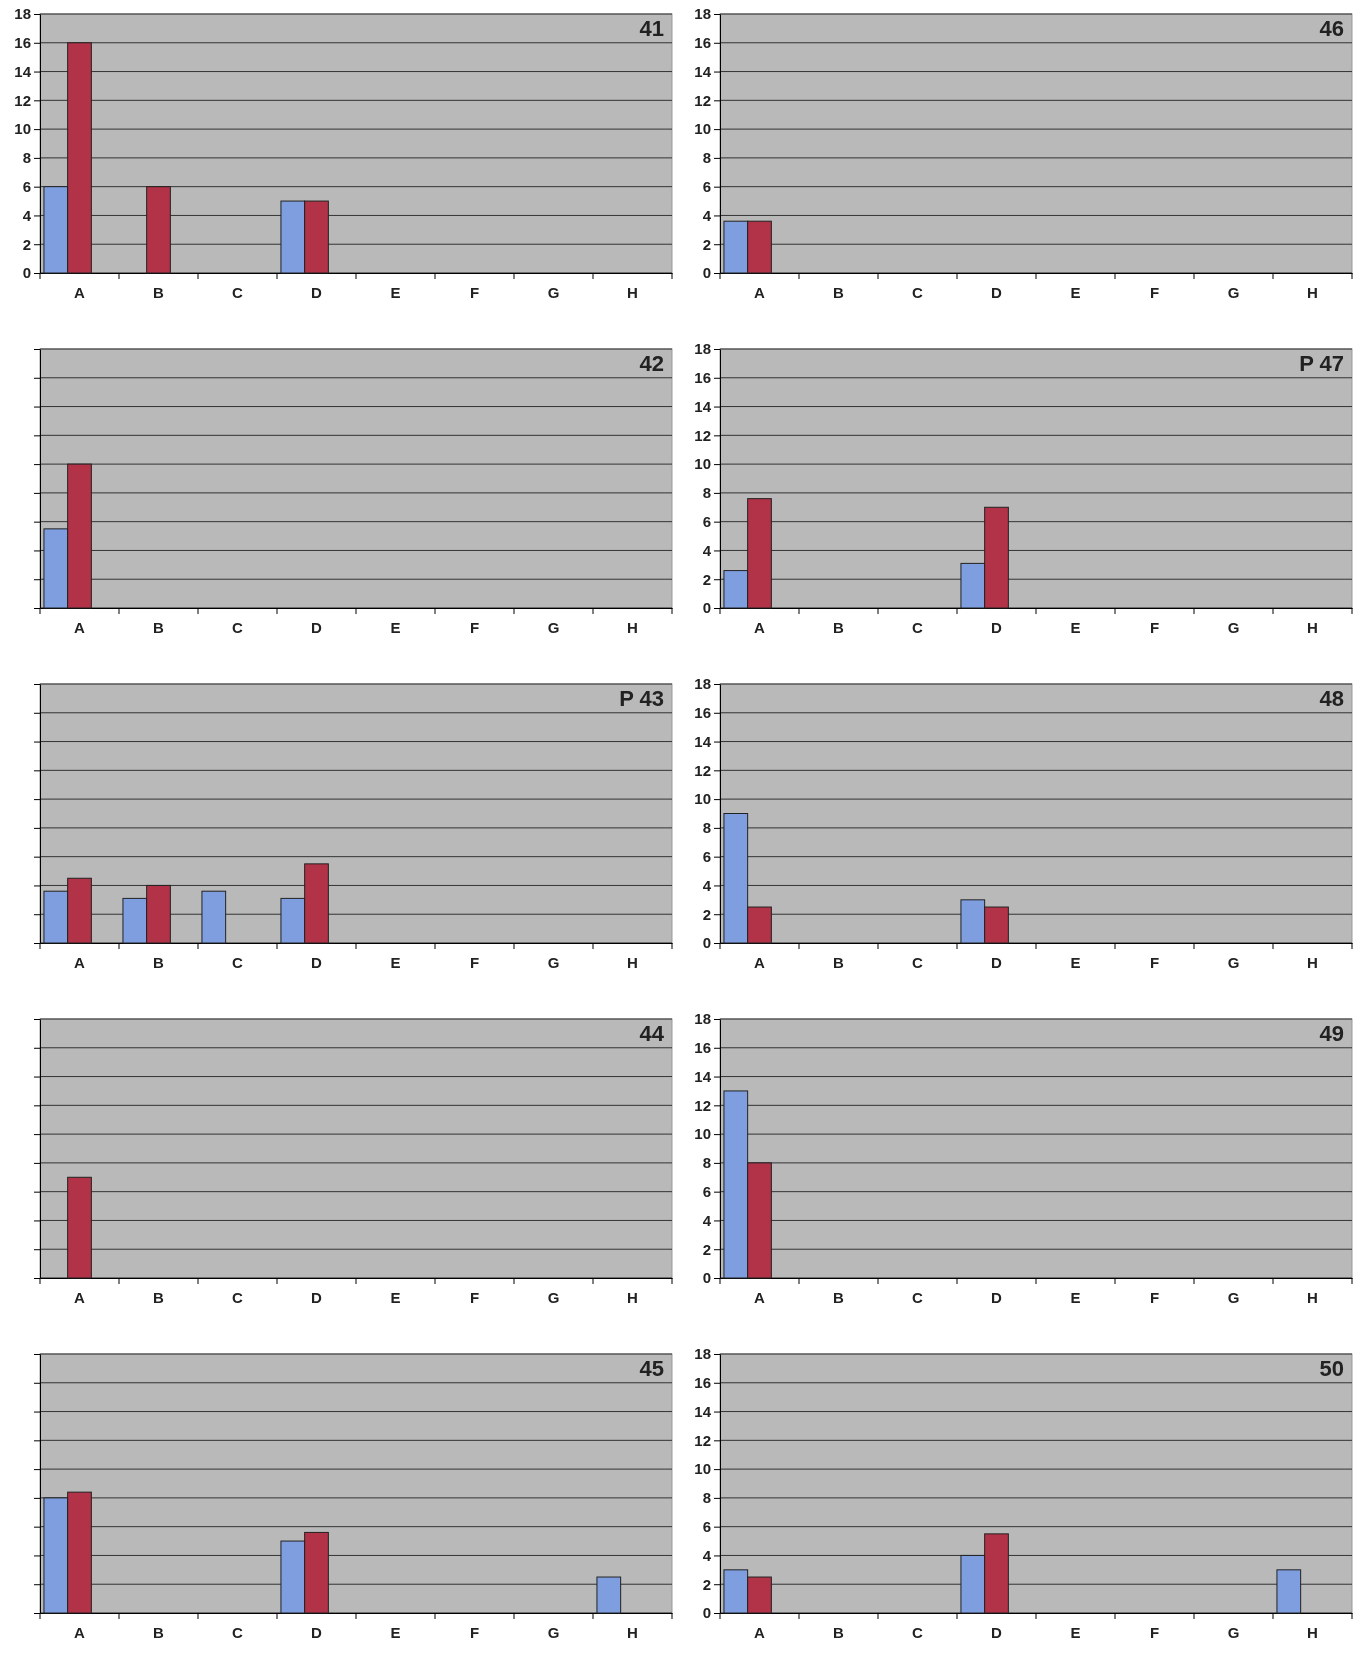 The height and width of the screenshot is (1675, 1361). What do you see at coordinates (651, 28) in the screenshot?
I see `chart-title: 41` at bounding box center [651, 28].